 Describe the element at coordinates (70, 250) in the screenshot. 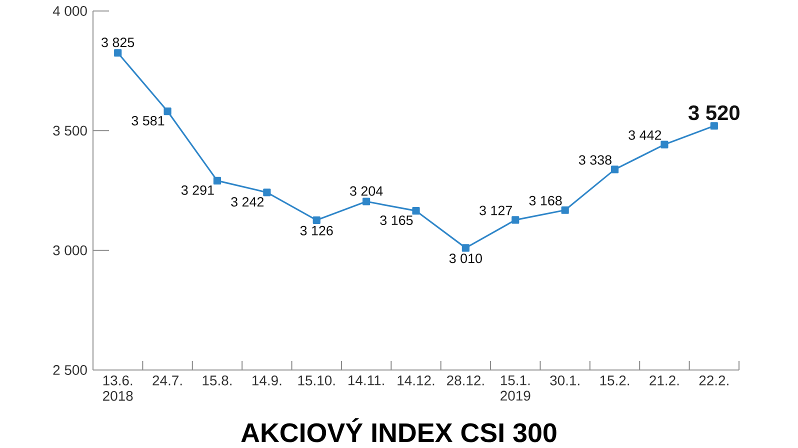

I see `y-tick-label: 3 000` at that location.